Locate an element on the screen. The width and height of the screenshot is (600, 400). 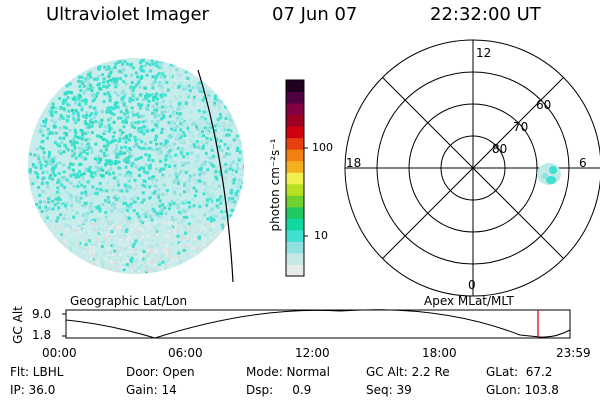
lat-label-60: 60 is located at coordinates (544, 105).